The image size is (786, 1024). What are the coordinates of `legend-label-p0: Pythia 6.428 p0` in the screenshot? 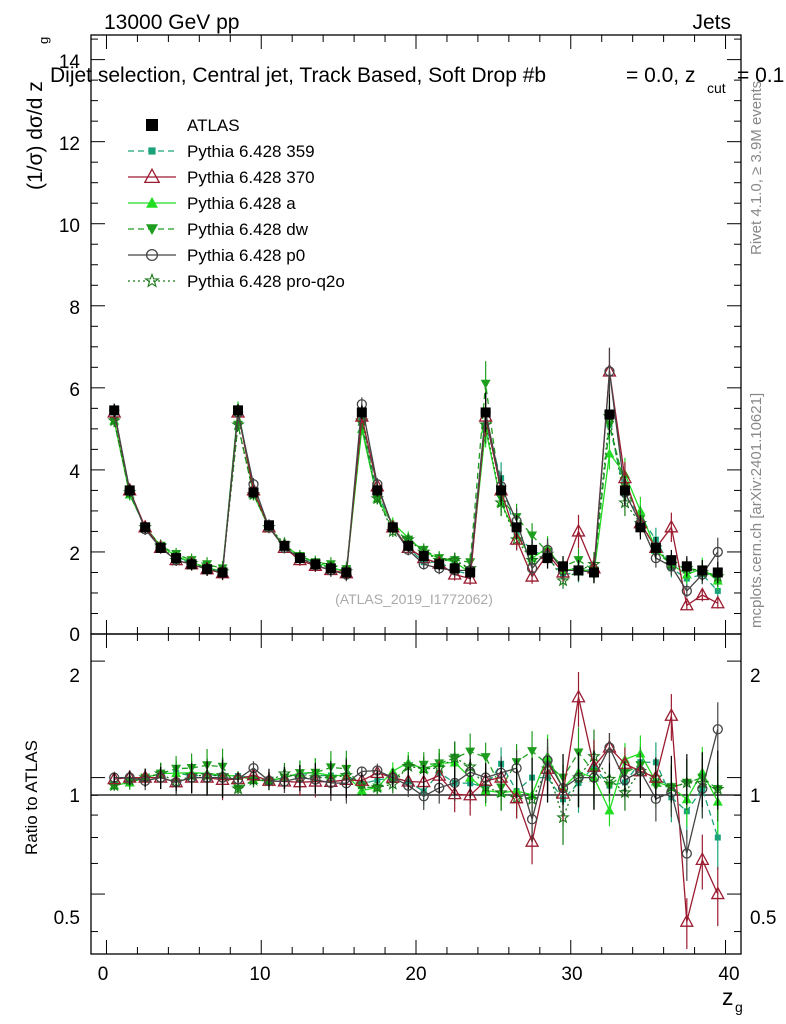 It's located at (246, 255).